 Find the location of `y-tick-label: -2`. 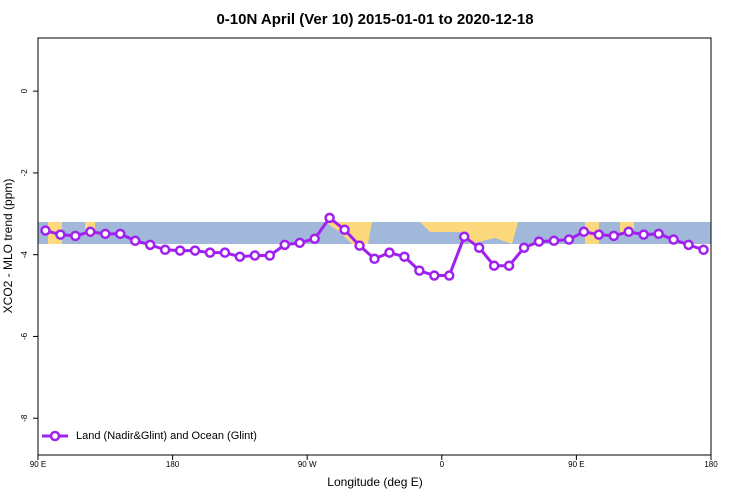

y-tick-label: -2 is located at coordinates (24, 173).